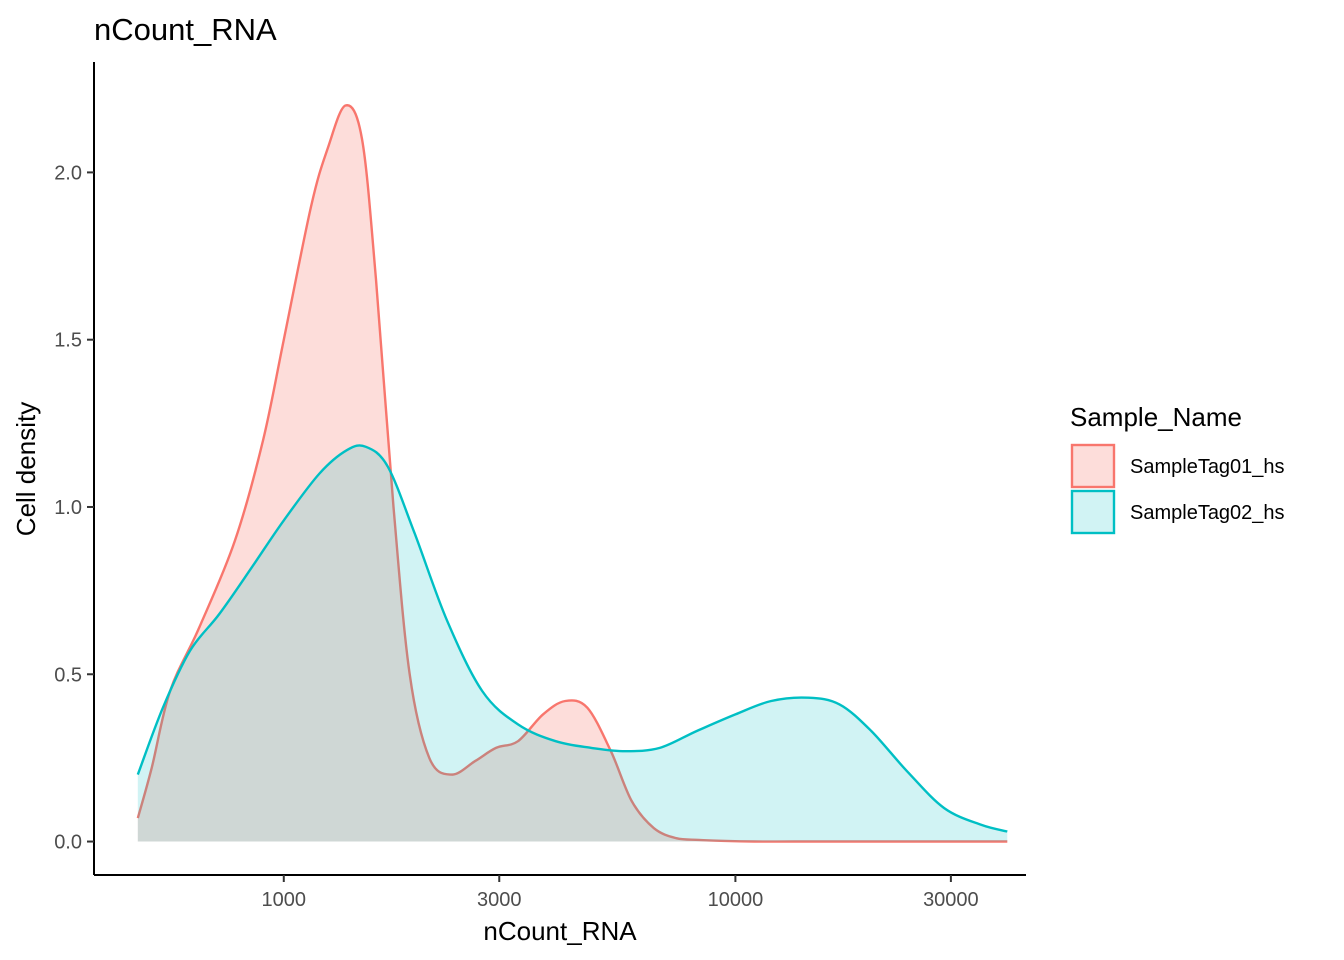 Image resolution: width=1344 pixels, height=960 pixels. I want to click on y-tick-label: 0.5, so click(68, 675).